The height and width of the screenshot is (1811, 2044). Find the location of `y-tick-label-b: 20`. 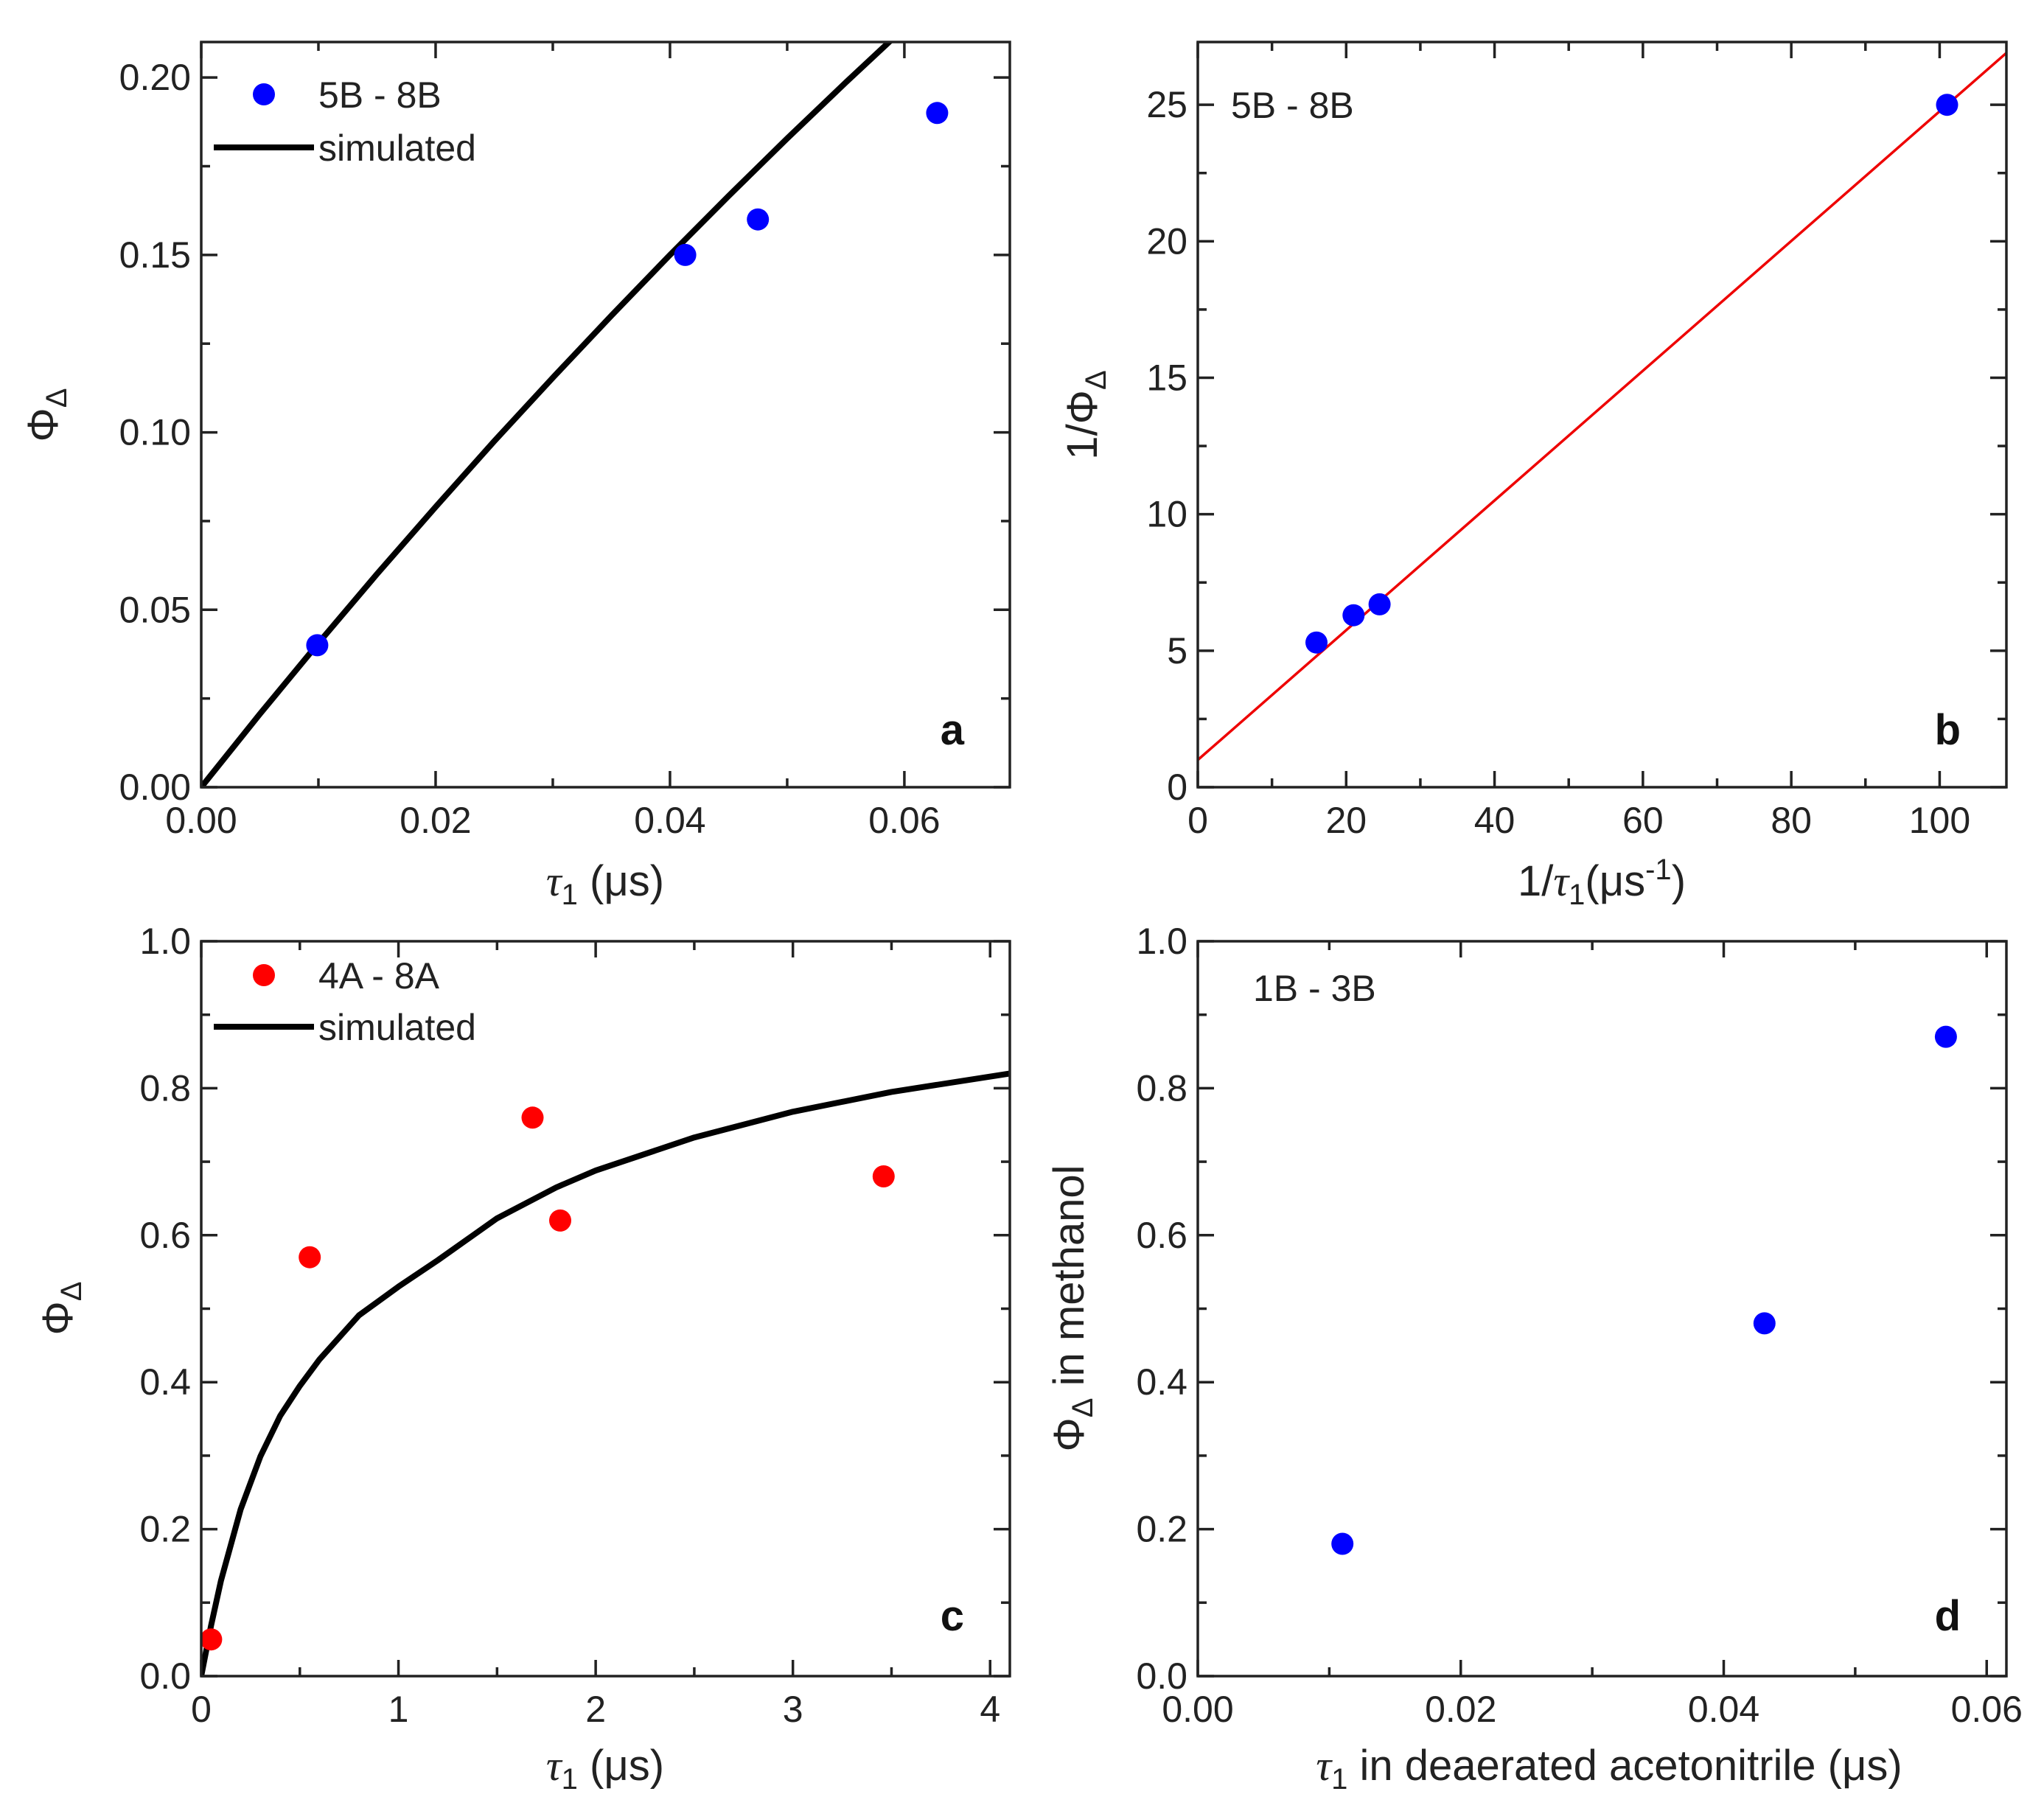

y-tick-label-b: 20 is located at coordinates (1166, 241).